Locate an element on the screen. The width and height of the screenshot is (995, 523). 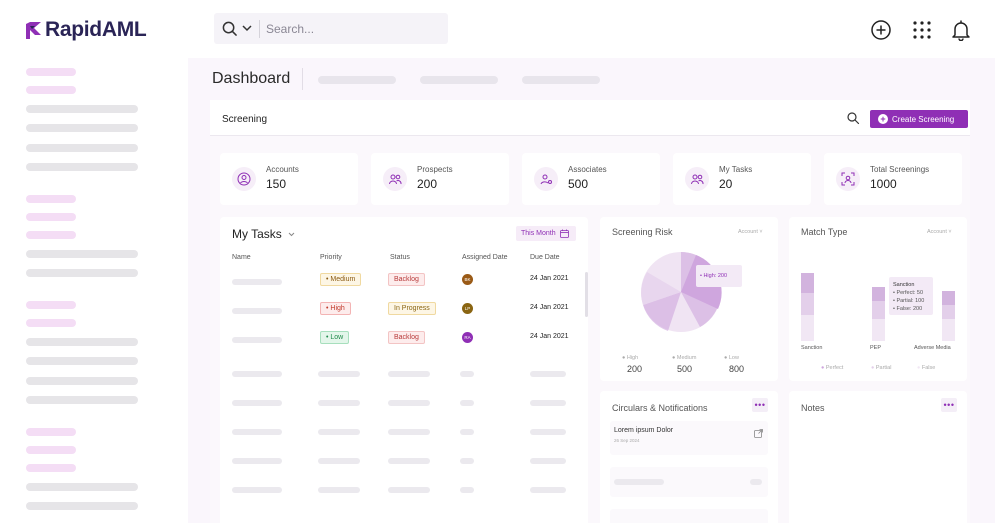
search-divider is located at coordinates (259, 28).